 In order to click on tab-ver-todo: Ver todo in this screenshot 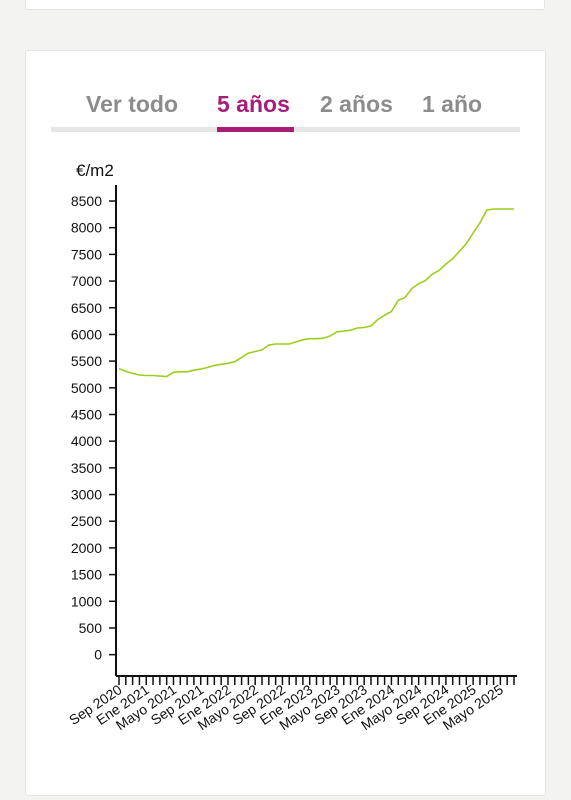, I will do `click(132, 104)`.